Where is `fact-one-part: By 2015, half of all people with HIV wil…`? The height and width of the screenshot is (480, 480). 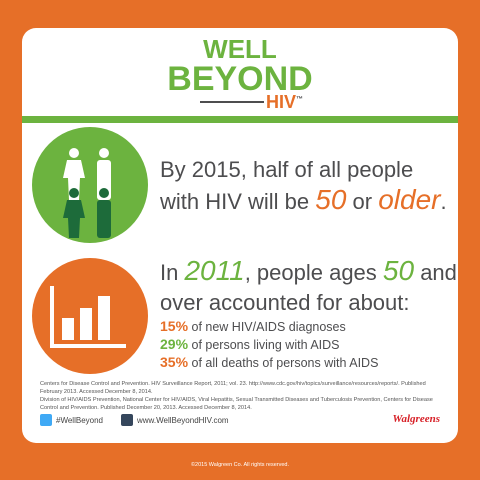
fact-one-part: By 2015, half of all people with HIV wil… is located at coordinates (287, 185).